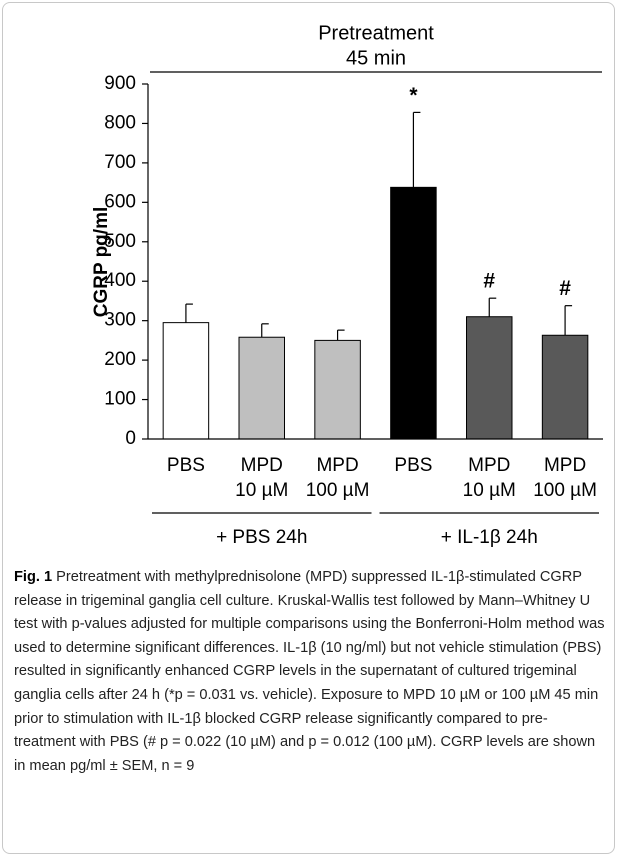 This screenshot has width=619, height=858. Describe the element at coordinates (261, 537) in the screenshot. I see `group-label: + PBS 24h` at that location.